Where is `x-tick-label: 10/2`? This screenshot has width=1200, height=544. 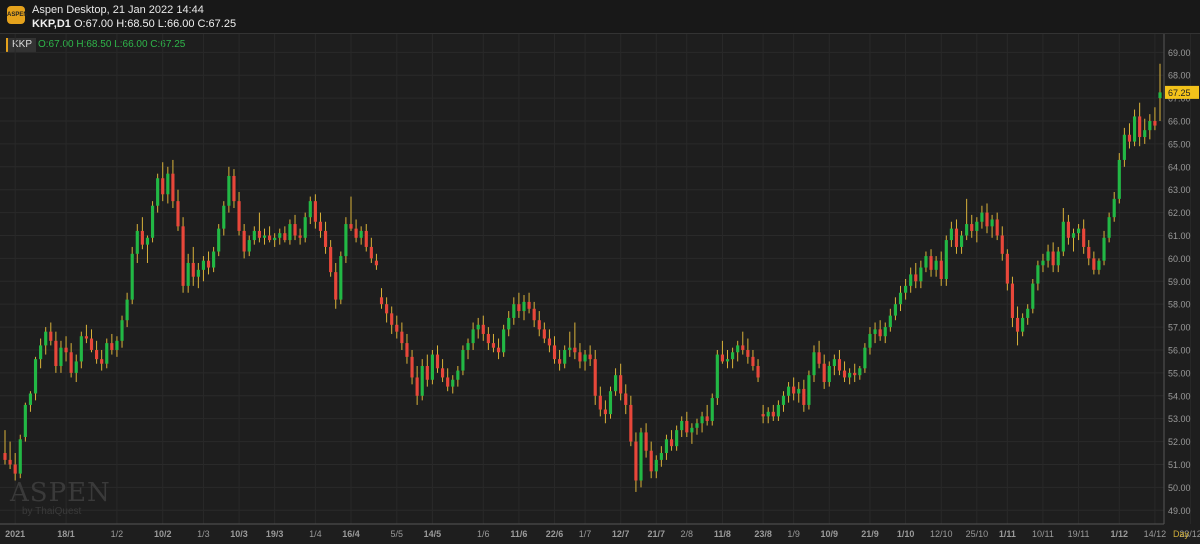
x-tick-label: 10/2 is located at coordinates (163, 534).